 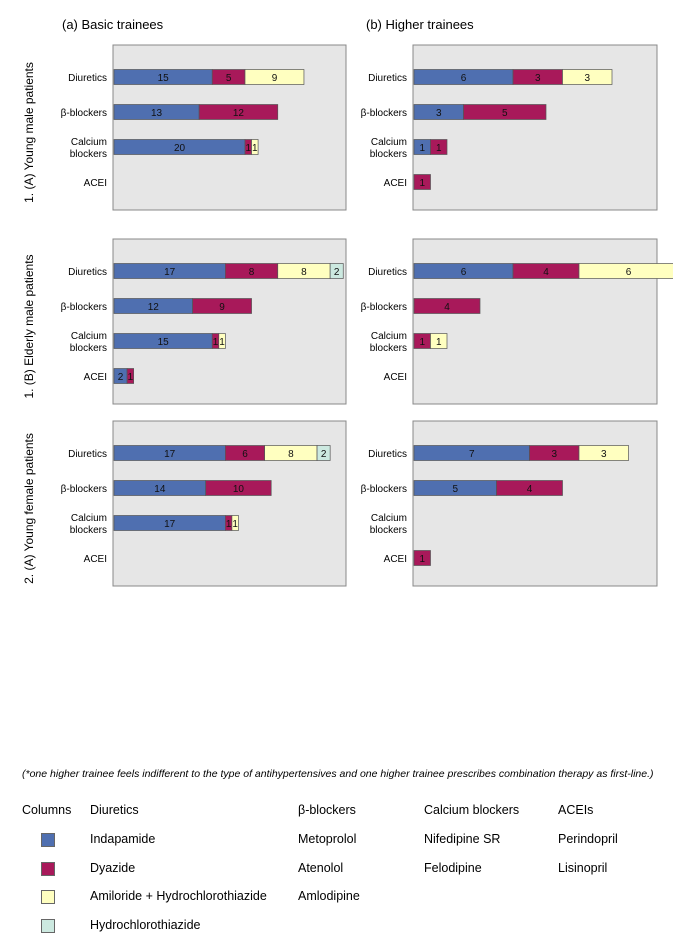 What do you see at coordinates (329, 896) in the screenshot?
I see `legend-r3-c2: Amlodipine` at bounding box center [329, 896].